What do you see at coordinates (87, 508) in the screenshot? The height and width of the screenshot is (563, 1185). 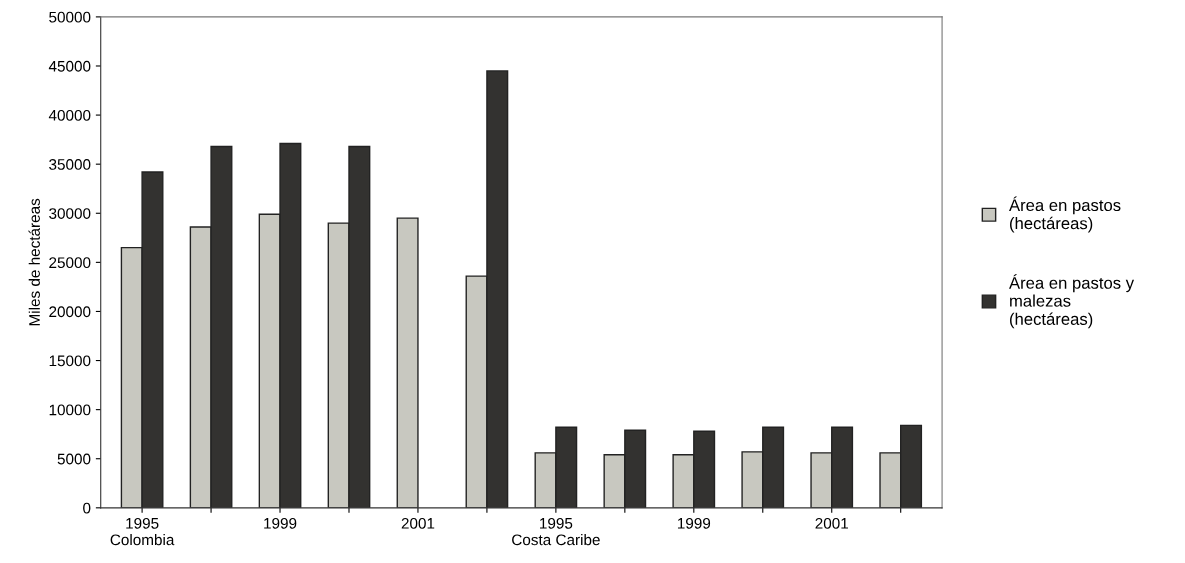 I see `y-tick-label: 0` at bounding box center [87, 508].